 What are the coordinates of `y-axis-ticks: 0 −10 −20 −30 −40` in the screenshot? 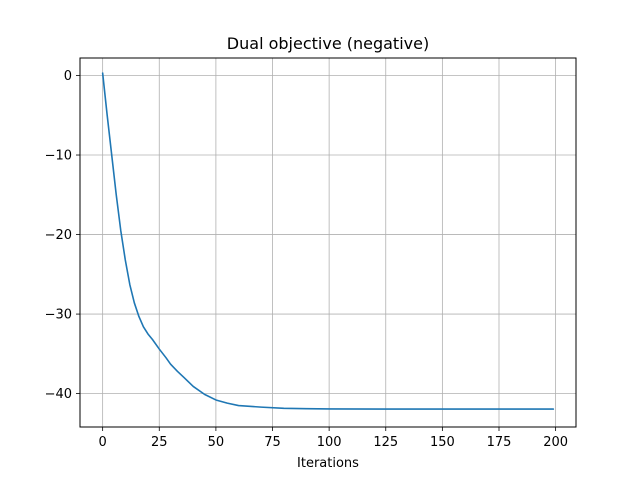 It's located at (62, 235).